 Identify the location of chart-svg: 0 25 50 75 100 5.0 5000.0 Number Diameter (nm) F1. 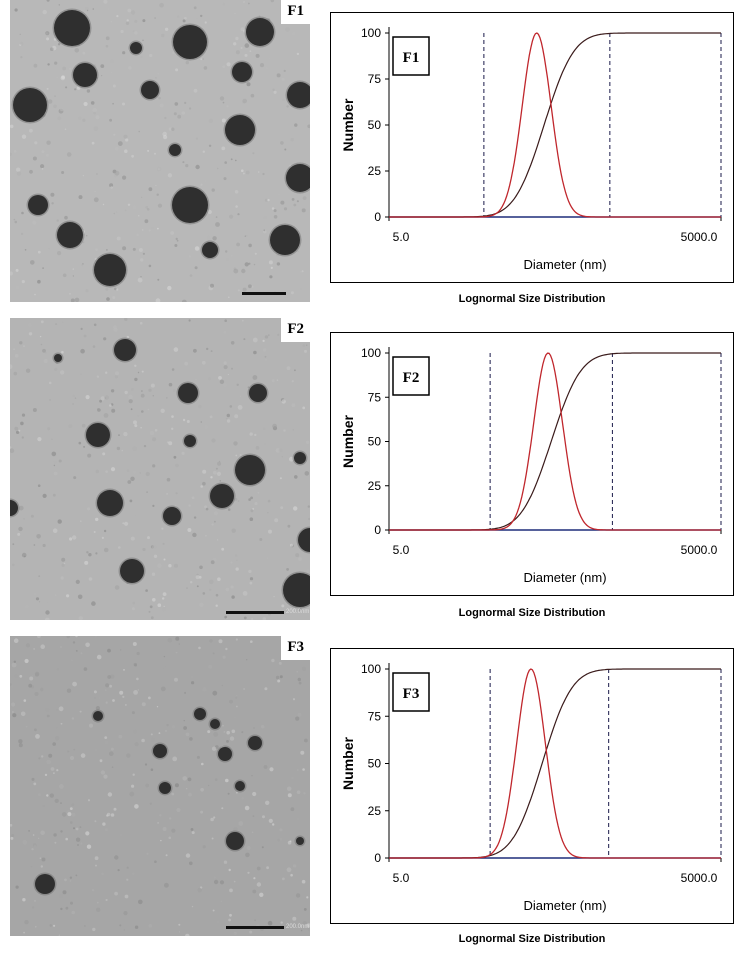
(531, 149).